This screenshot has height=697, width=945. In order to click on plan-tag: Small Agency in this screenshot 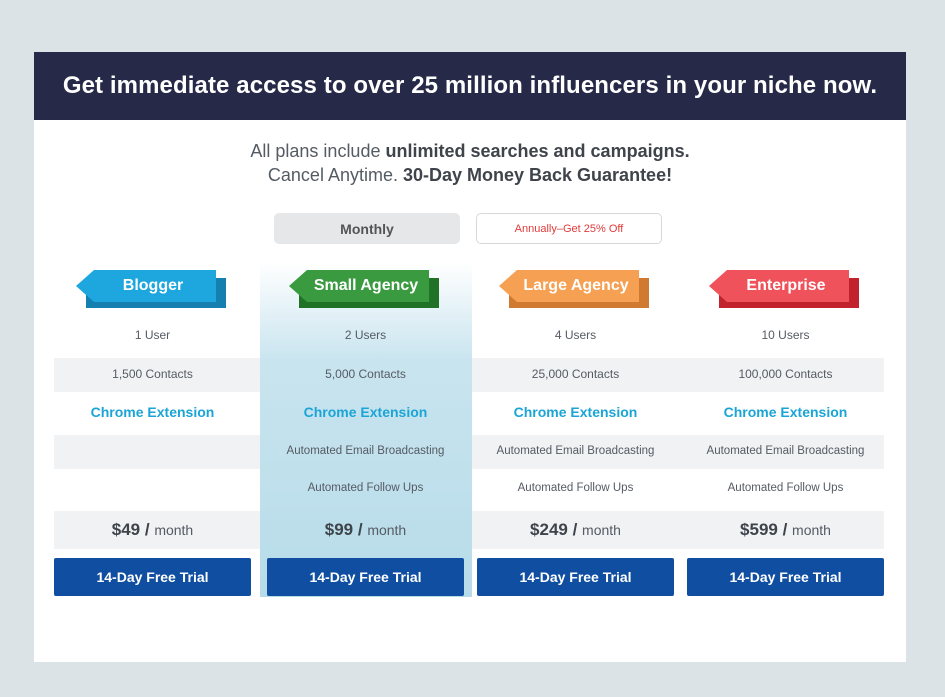, I will do `click(364, 289)`.